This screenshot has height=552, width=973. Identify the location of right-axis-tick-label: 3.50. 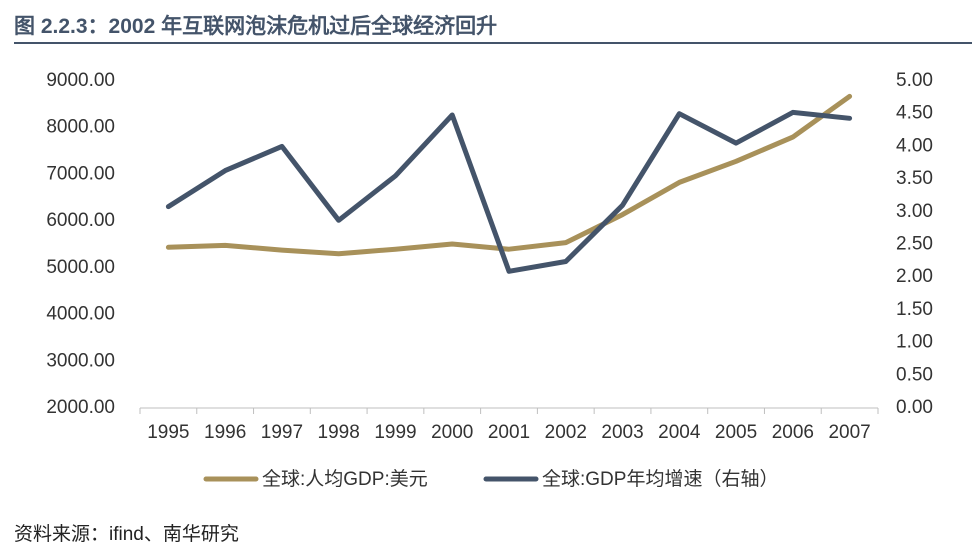
(914, 178).